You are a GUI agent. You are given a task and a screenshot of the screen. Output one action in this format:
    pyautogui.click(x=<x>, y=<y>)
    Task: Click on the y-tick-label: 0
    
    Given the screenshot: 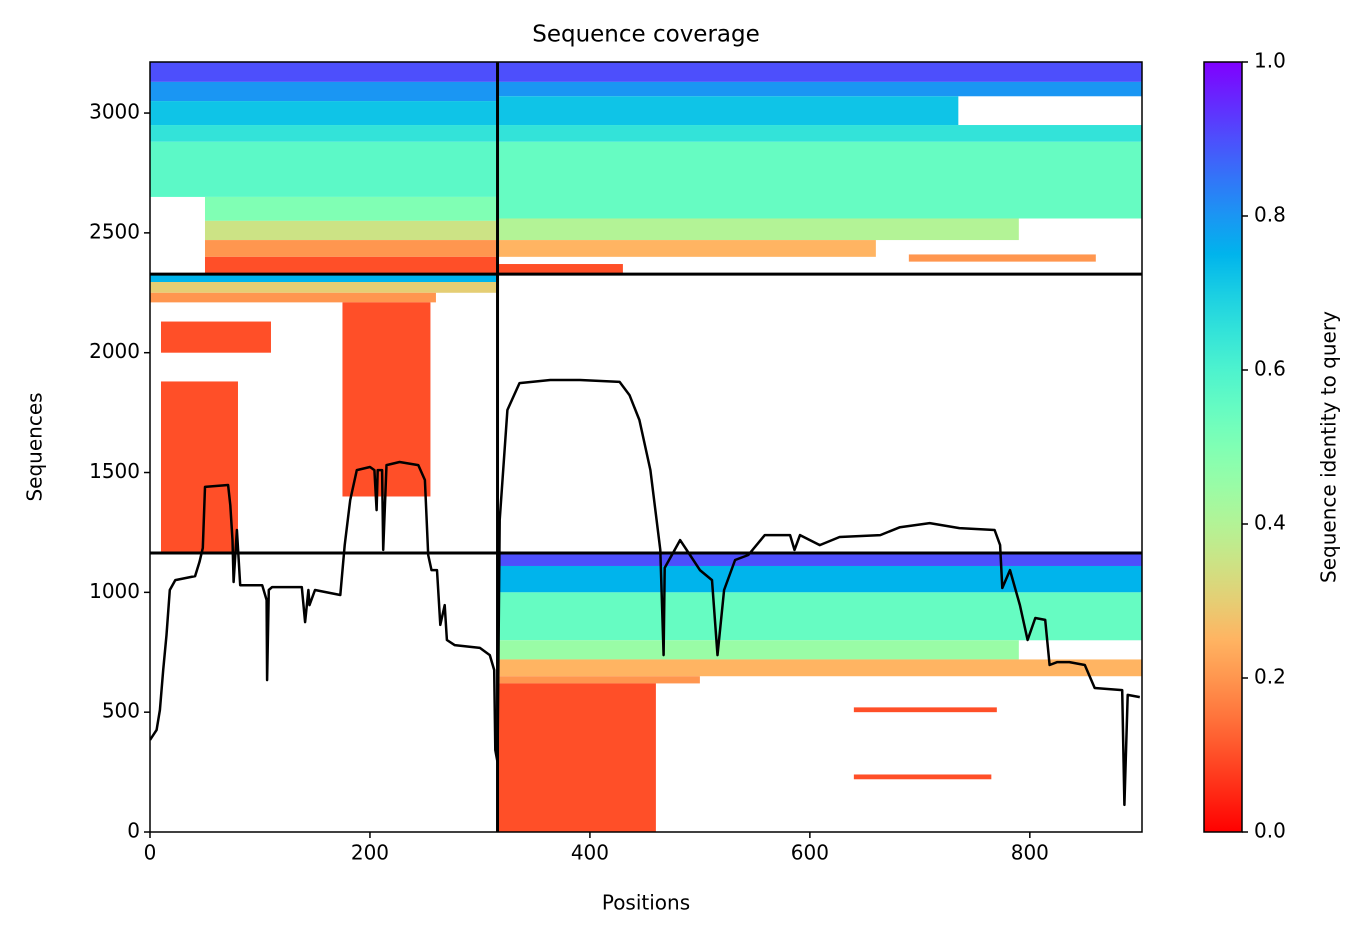 What is the action you would take?
    pyautogui.click(x=133, y=831)
    